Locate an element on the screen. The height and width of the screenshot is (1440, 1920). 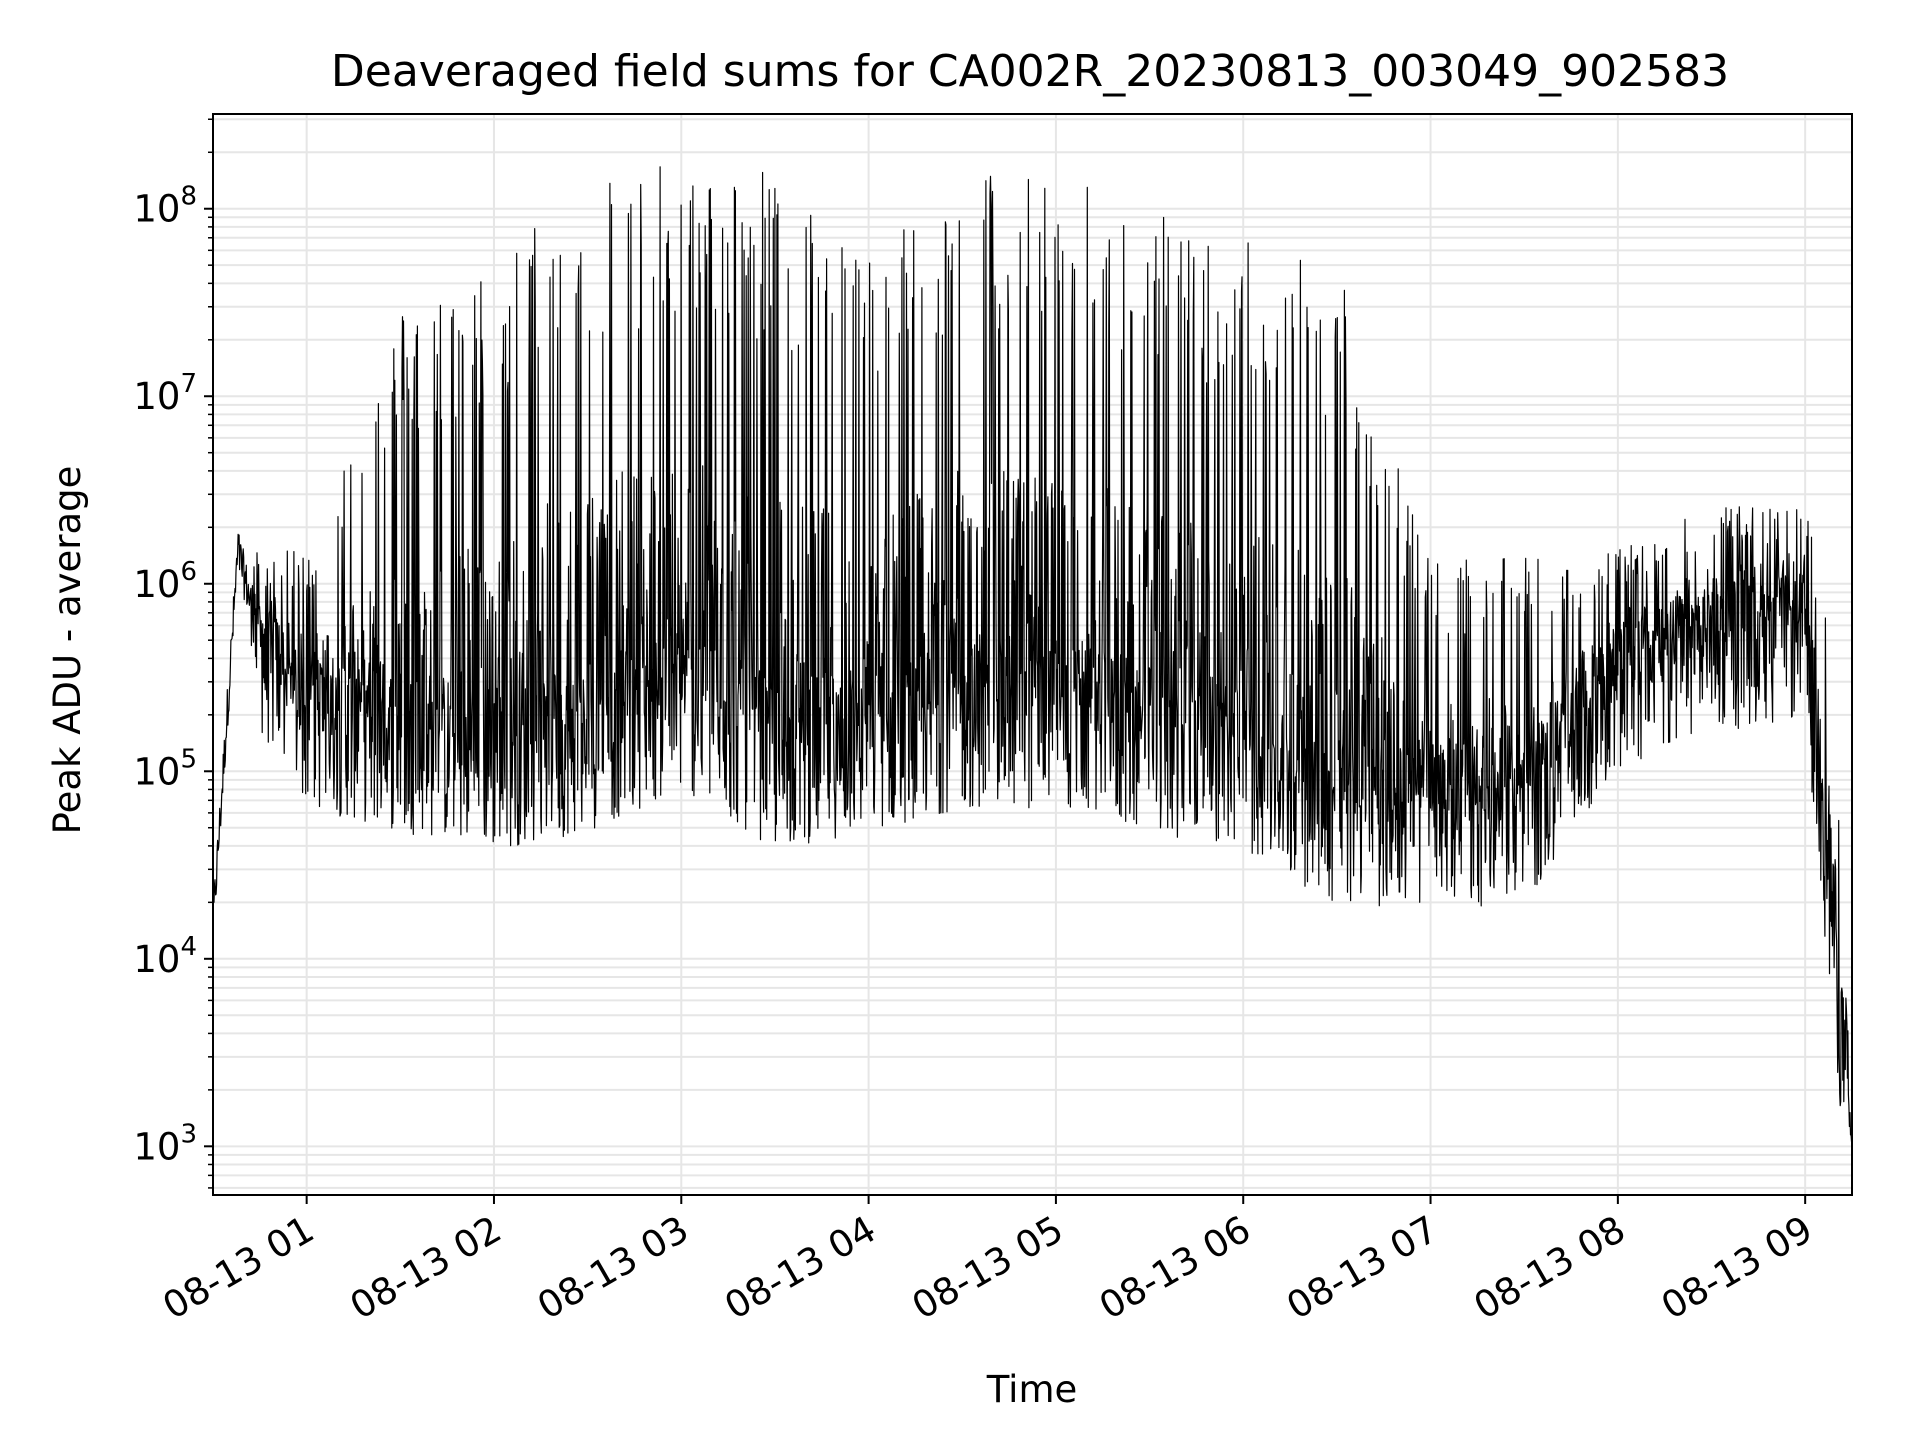
y-tick-exponent: 7 is located at coordinates (188, 384).